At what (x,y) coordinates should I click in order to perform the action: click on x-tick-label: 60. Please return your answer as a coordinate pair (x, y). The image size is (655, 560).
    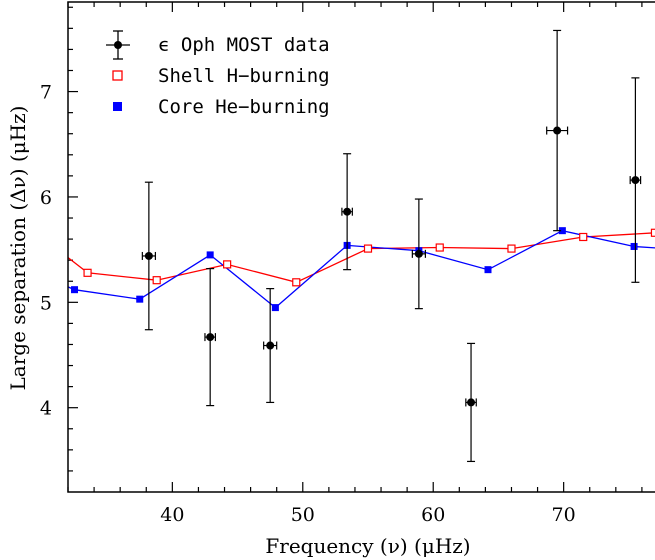
    Looking at the image, I should click on (433, 515).